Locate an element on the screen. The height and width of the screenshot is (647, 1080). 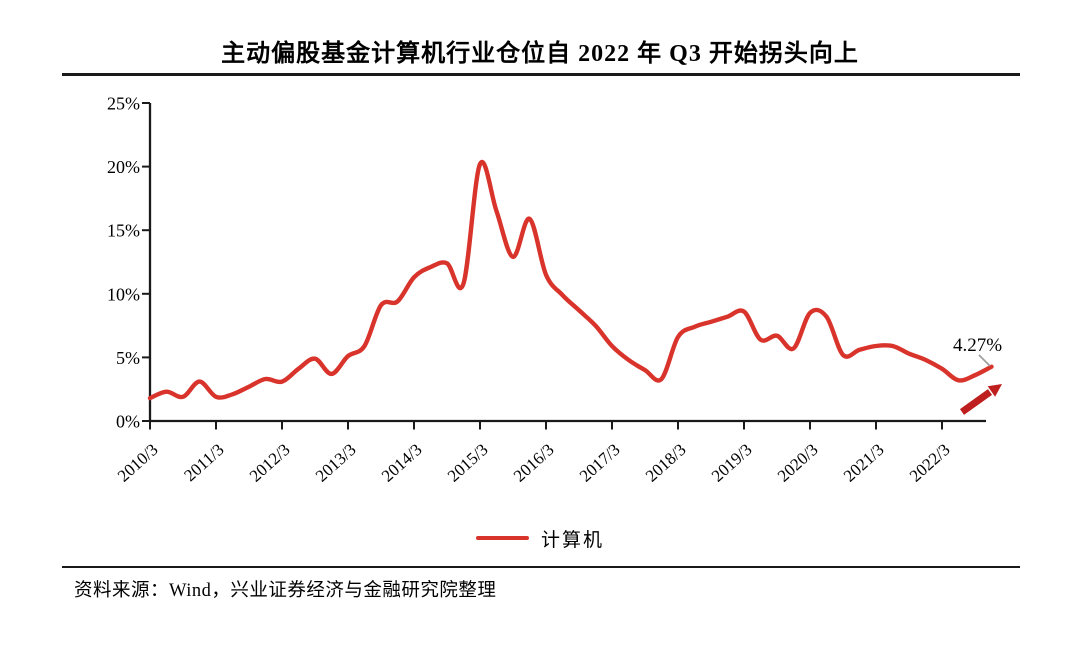
x-tick-label: 2016/3 is located at coordinates (534, 463).